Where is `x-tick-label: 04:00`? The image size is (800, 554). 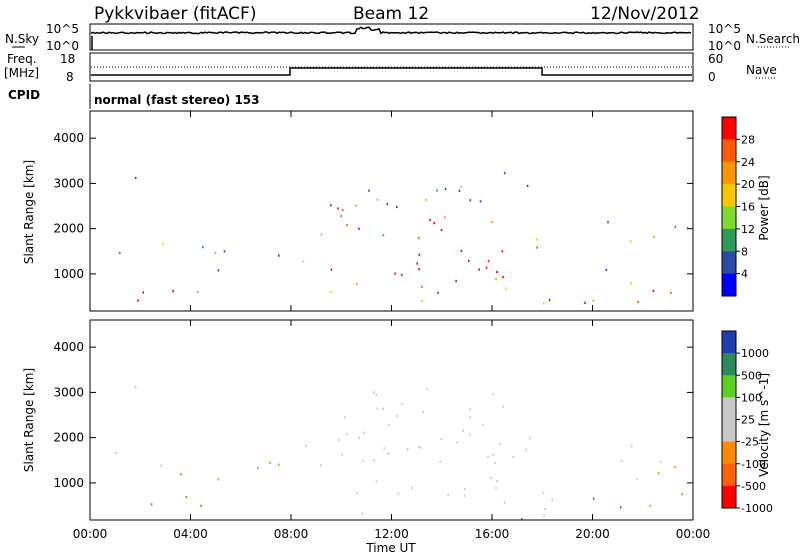 x-tick-label: 04:00 is located at coordinates (190, 534).